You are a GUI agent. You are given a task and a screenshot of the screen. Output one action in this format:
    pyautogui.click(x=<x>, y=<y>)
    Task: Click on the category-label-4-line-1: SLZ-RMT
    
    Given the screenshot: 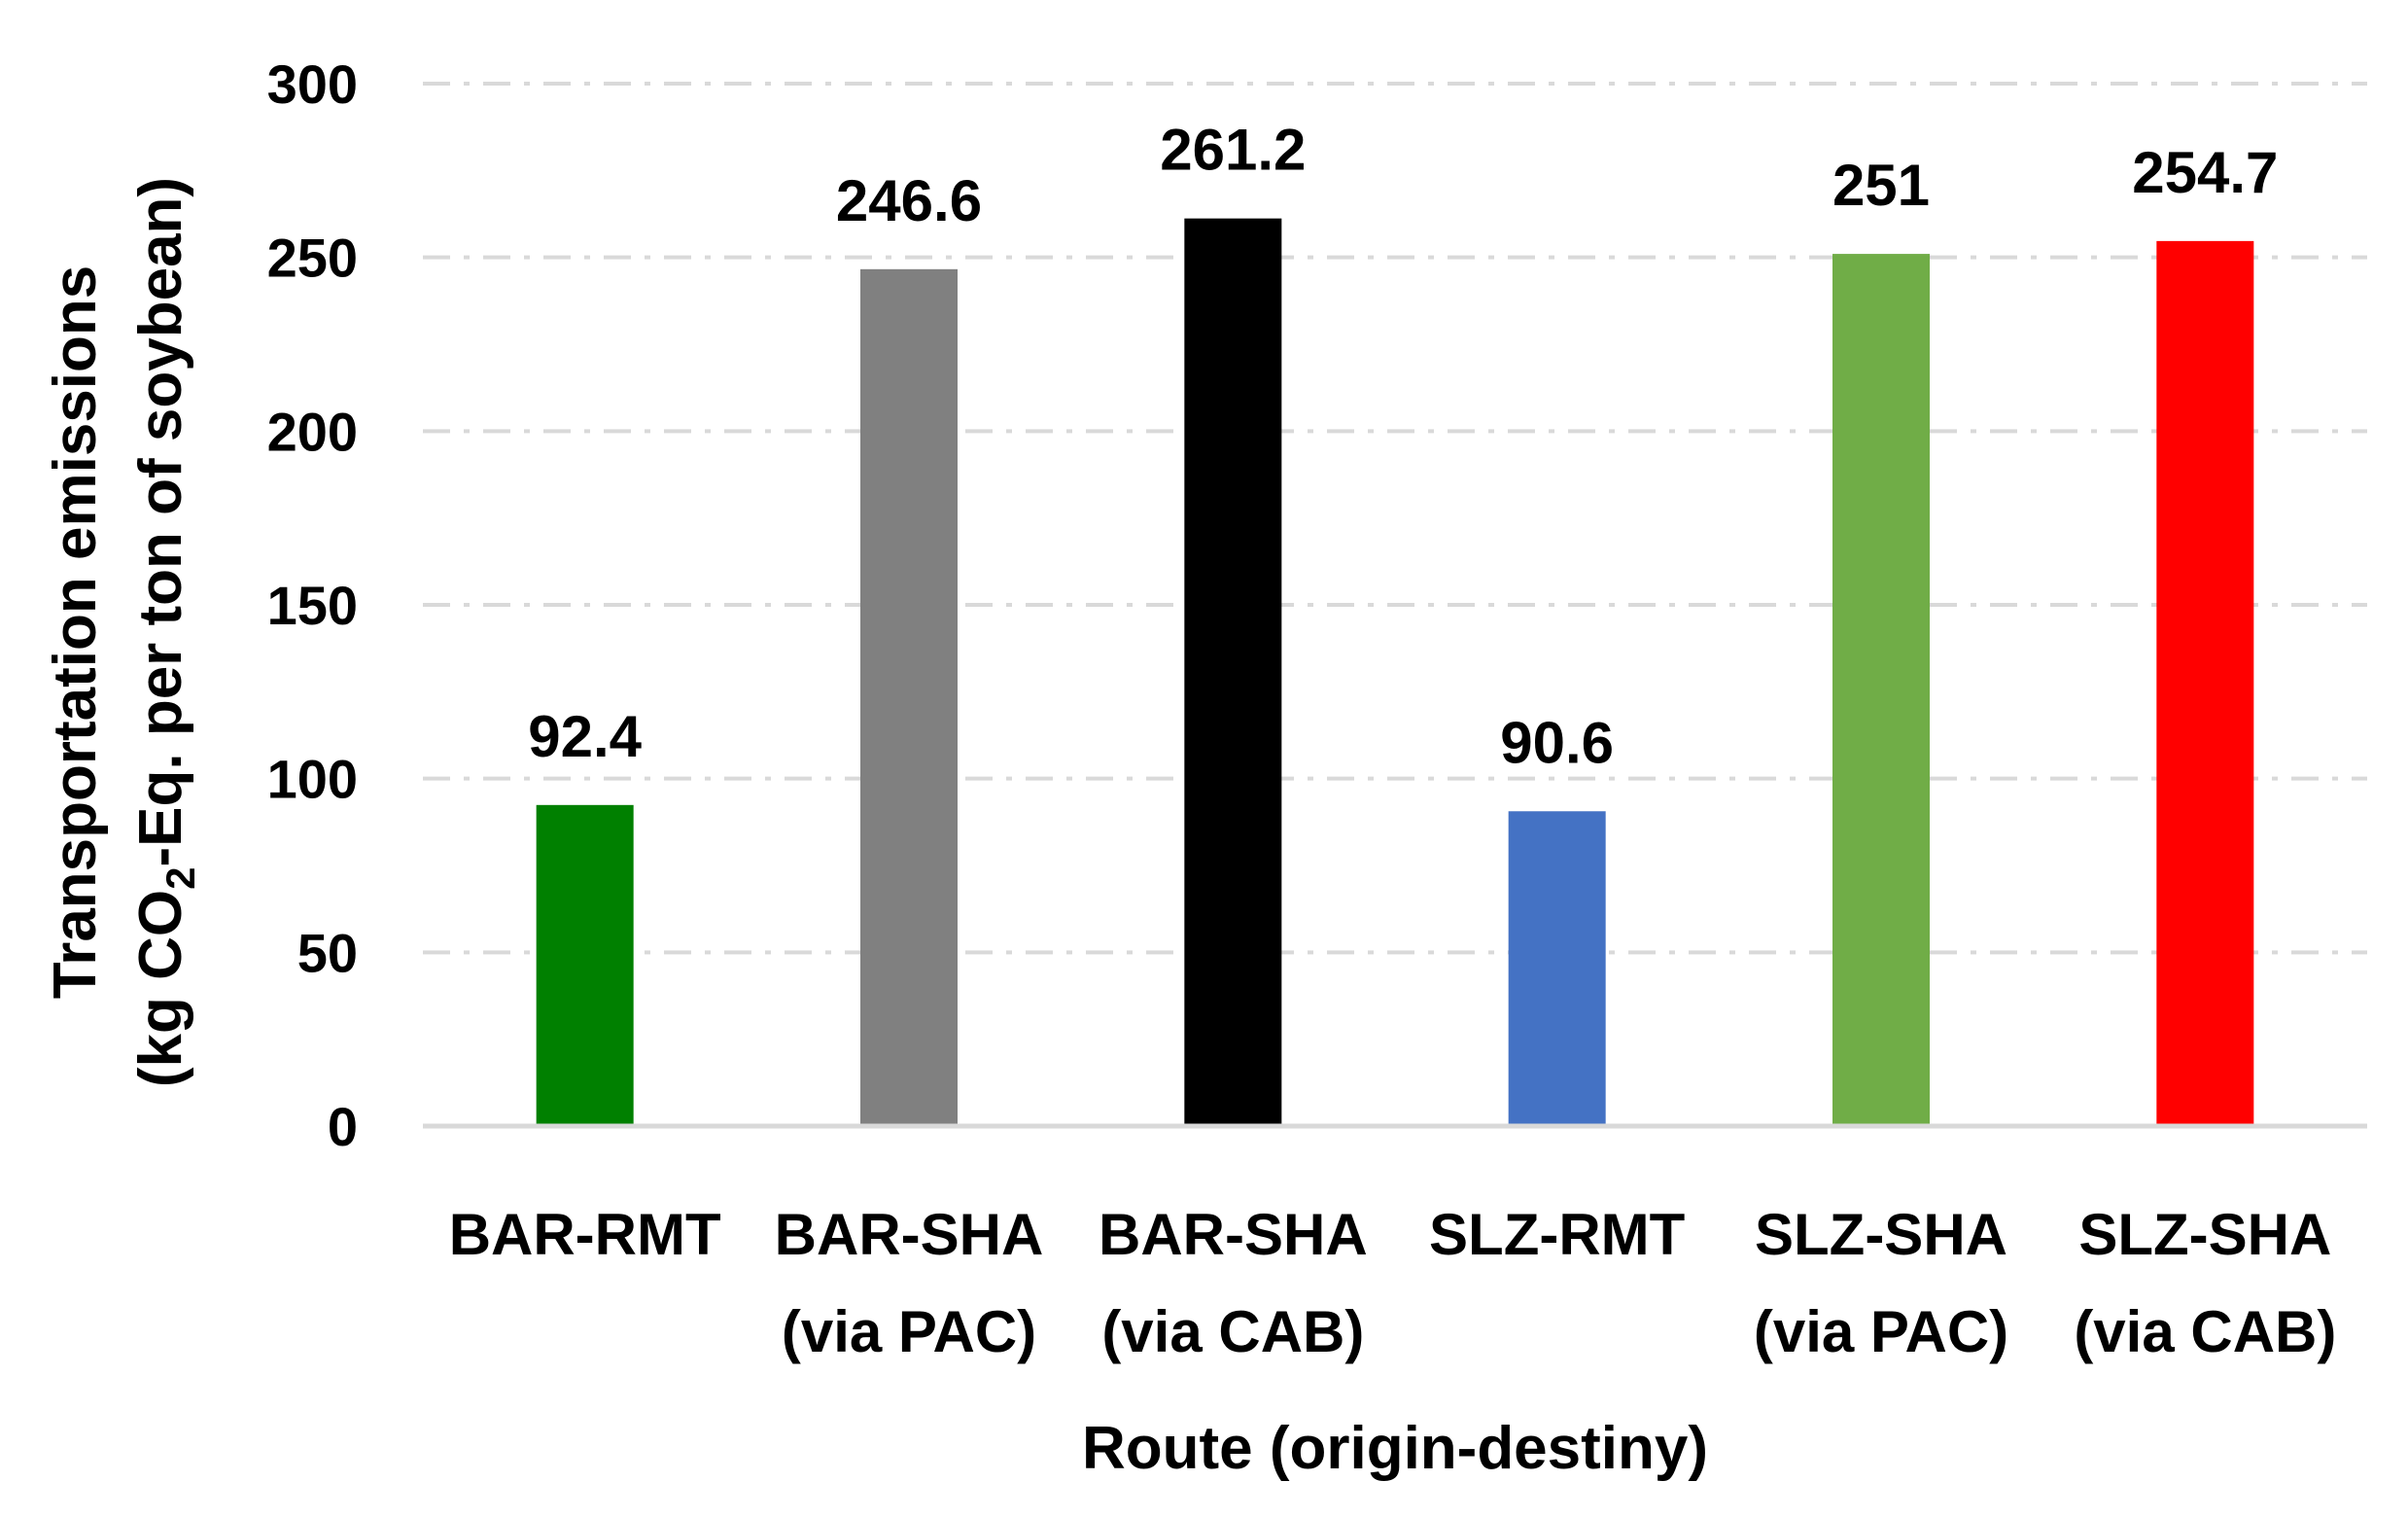 What is the action you would take?
    pyautogui.click(x=1557, y=1234)
    